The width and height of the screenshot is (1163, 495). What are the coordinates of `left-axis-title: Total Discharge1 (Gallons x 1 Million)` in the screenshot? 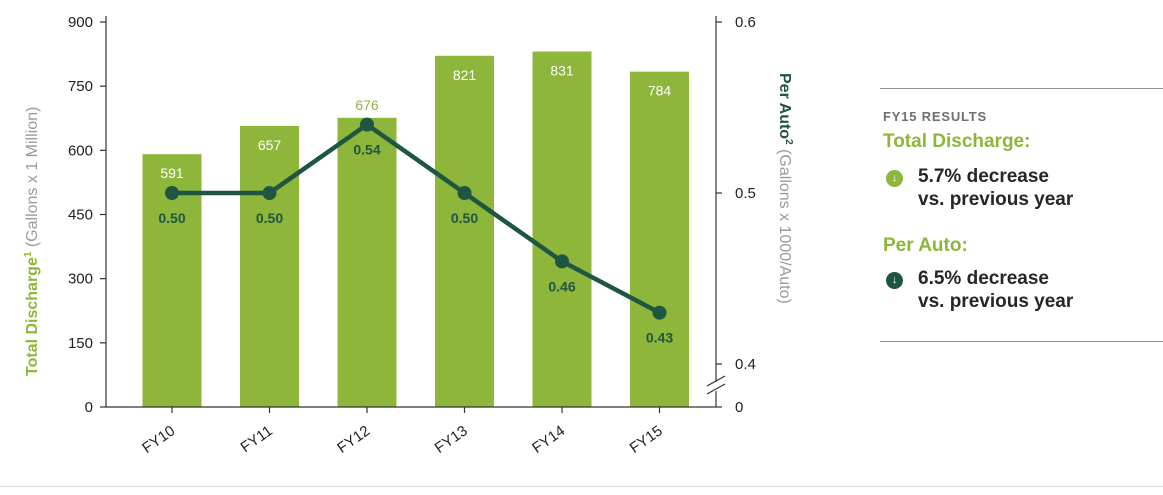 It's located at (32, 241).